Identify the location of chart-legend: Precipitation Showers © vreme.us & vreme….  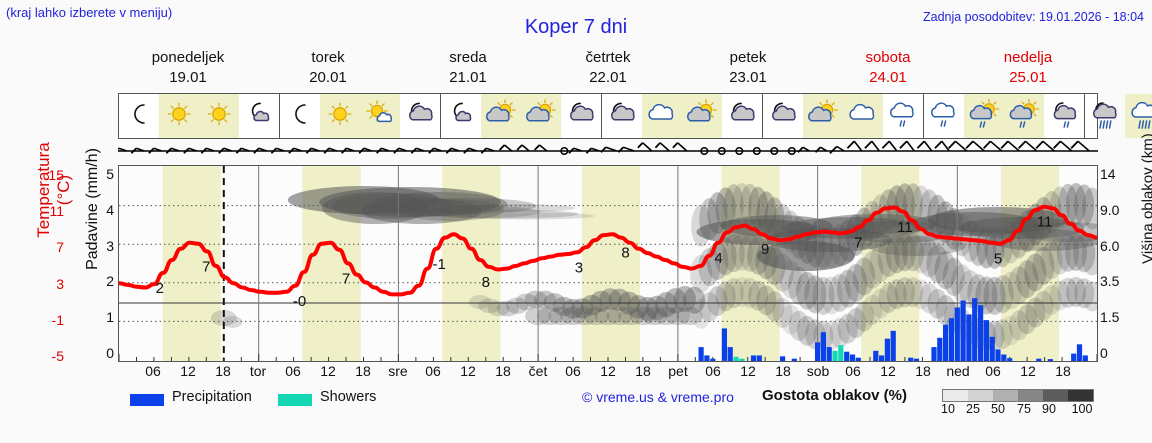
(576, 401).